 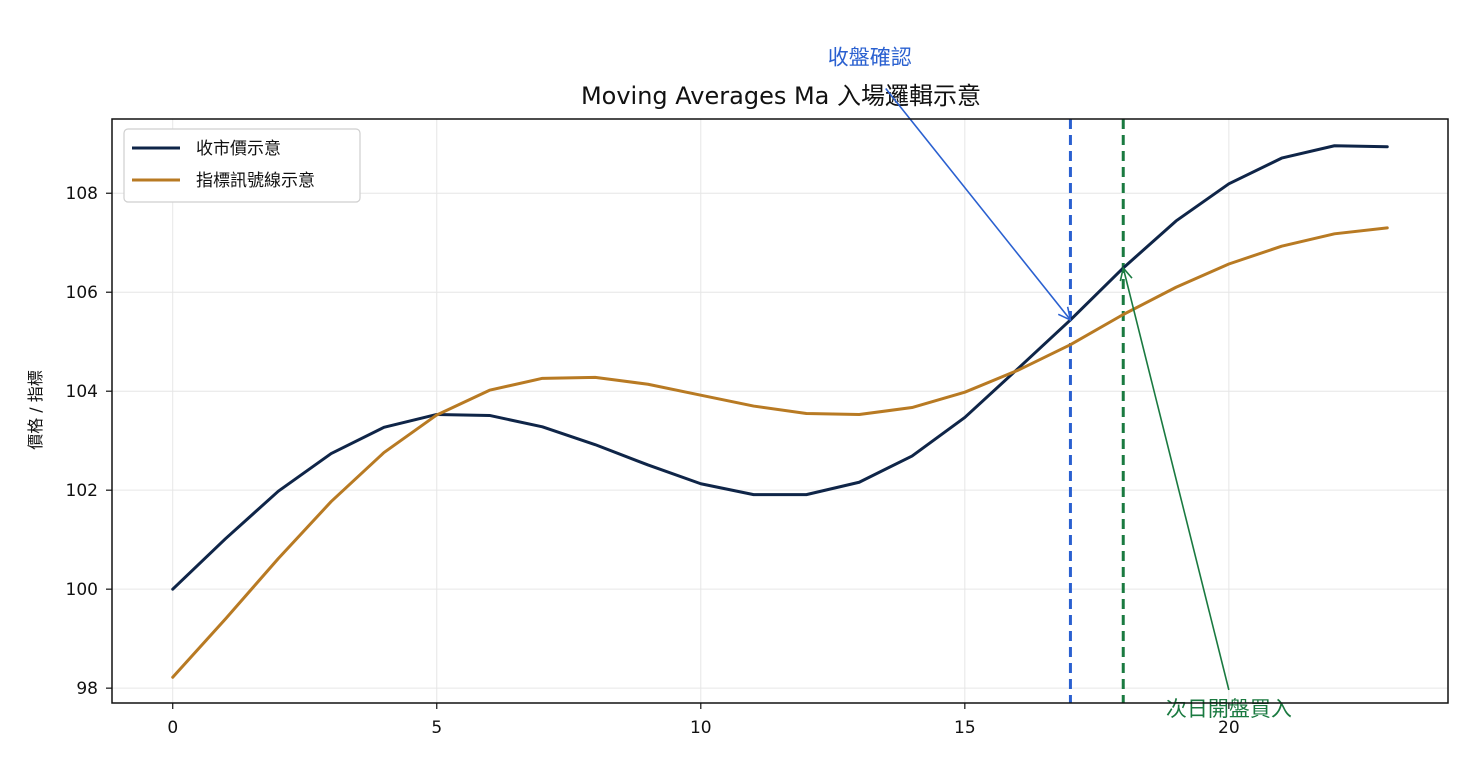 What do you see at coordinates (238, 149) in the screenshot?
I see `legend-label-close-price: 收市價示意` at bounding box center [238, 149].